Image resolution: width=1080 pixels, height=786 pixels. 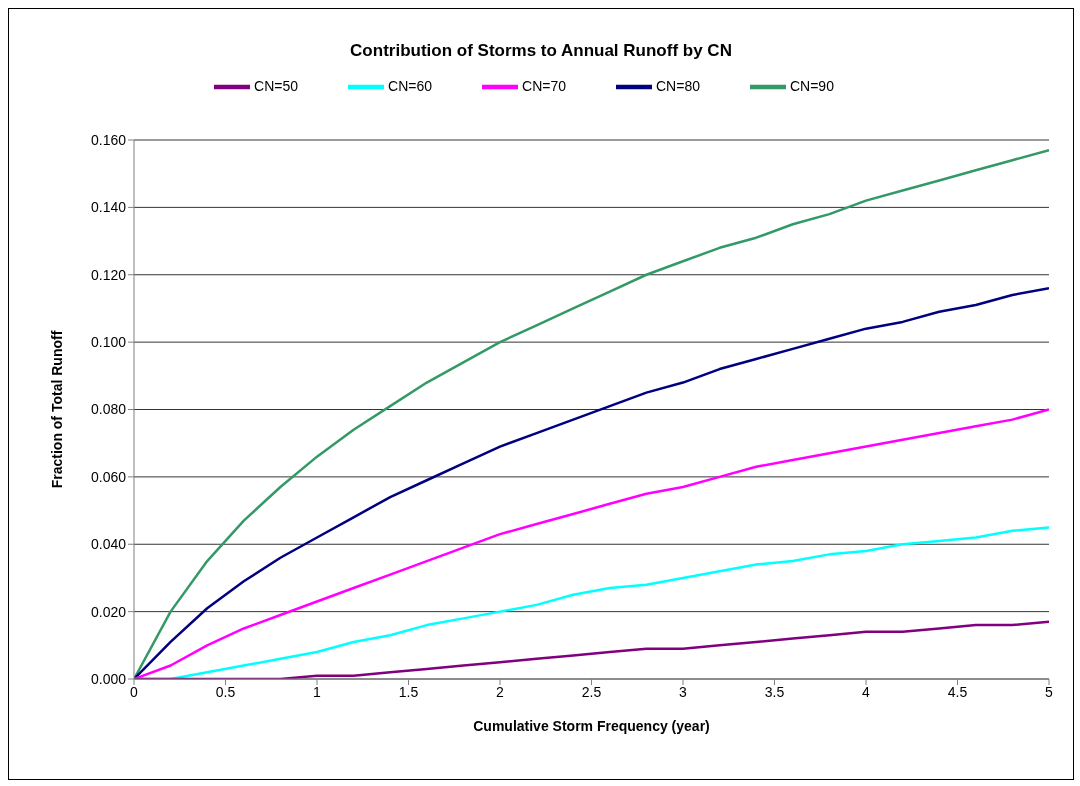 I want to click on x-tick-label: 5, so click(x=1049, y=691).